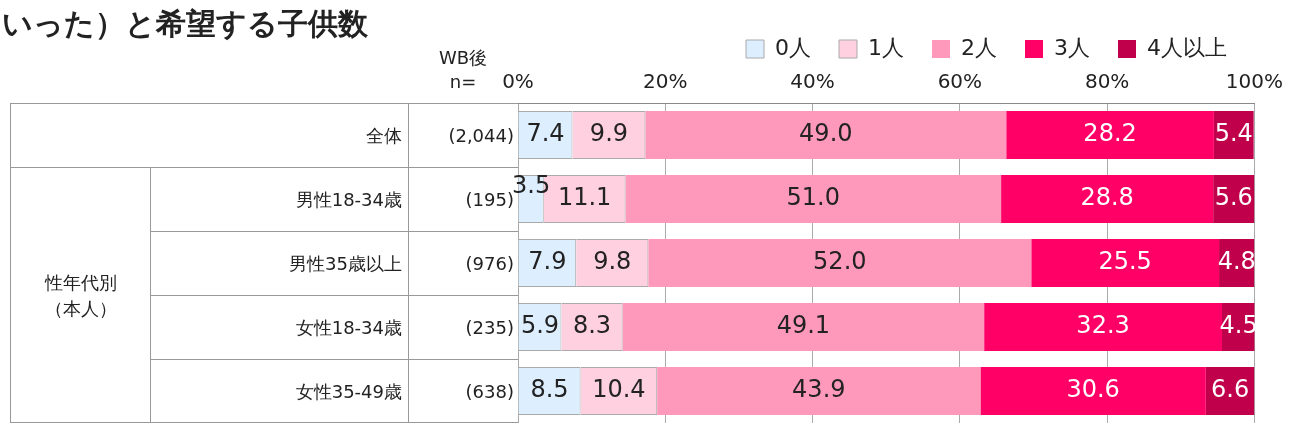 The width and height of the screenshot is (1291, 423). What do you see at coordinates (547, 261) in the screenshot?
I see `data-label: 7.9` at bounding box center [547, 261].